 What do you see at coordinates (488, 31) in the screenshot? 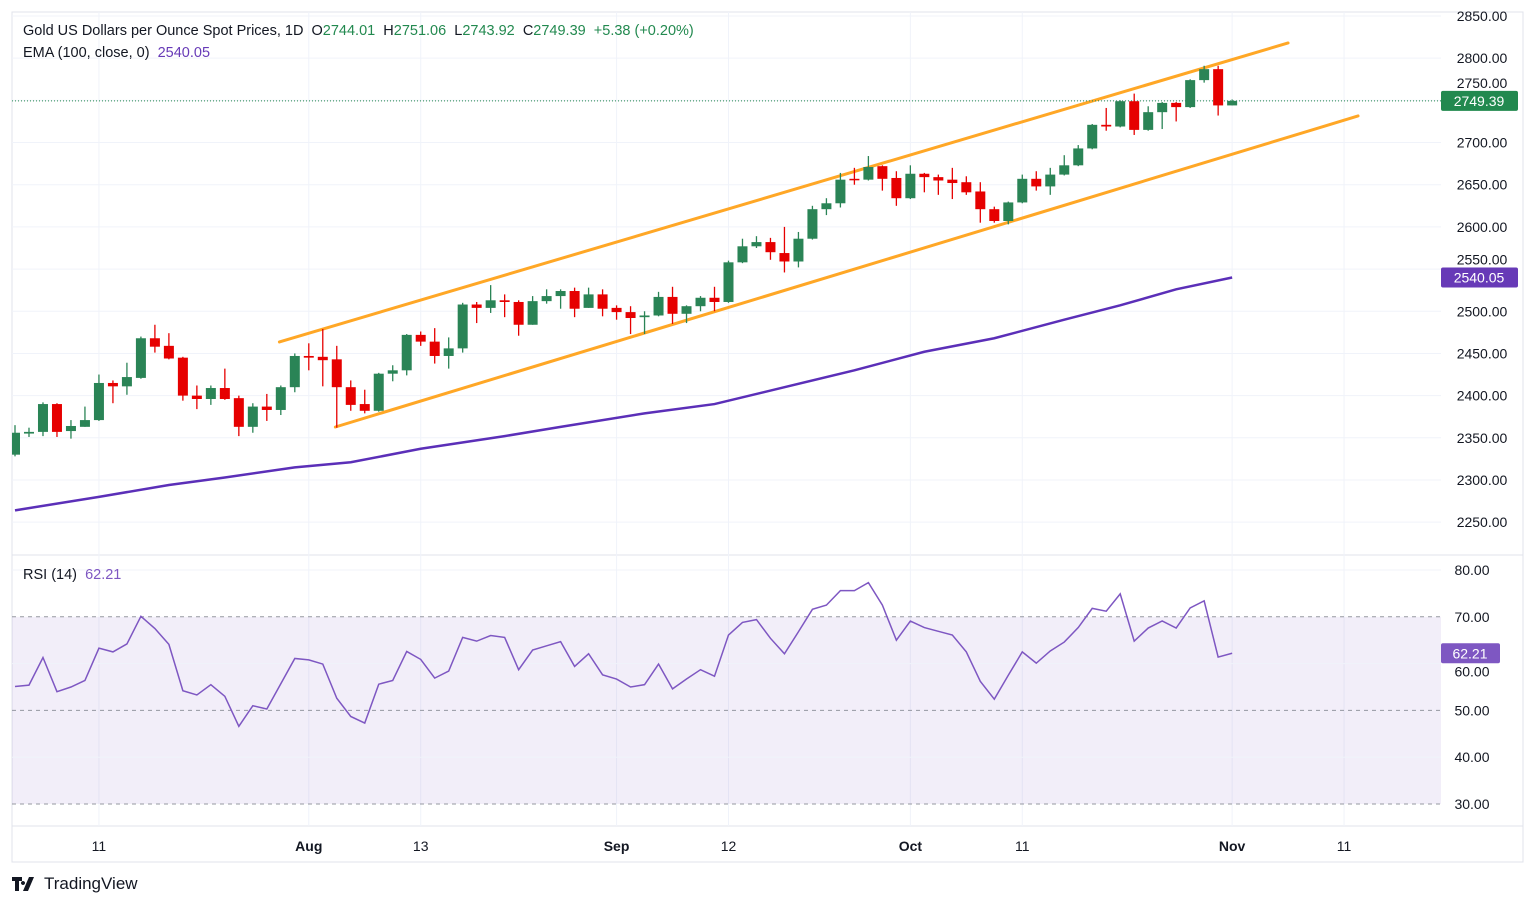
I see `low-value: 2743.92` at bounding box center [488, 31].